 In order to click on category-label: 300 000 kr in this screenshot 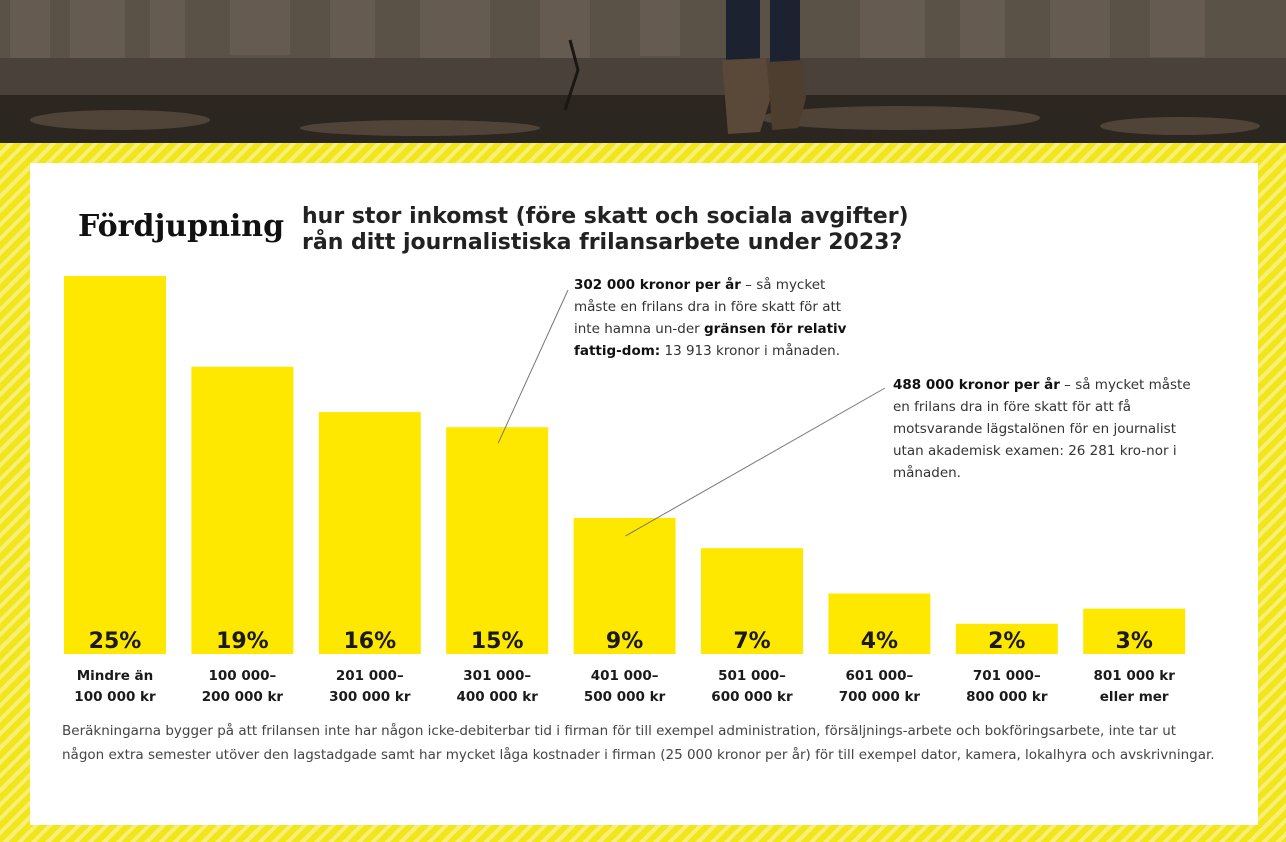, I will do `click(370, 697)`.